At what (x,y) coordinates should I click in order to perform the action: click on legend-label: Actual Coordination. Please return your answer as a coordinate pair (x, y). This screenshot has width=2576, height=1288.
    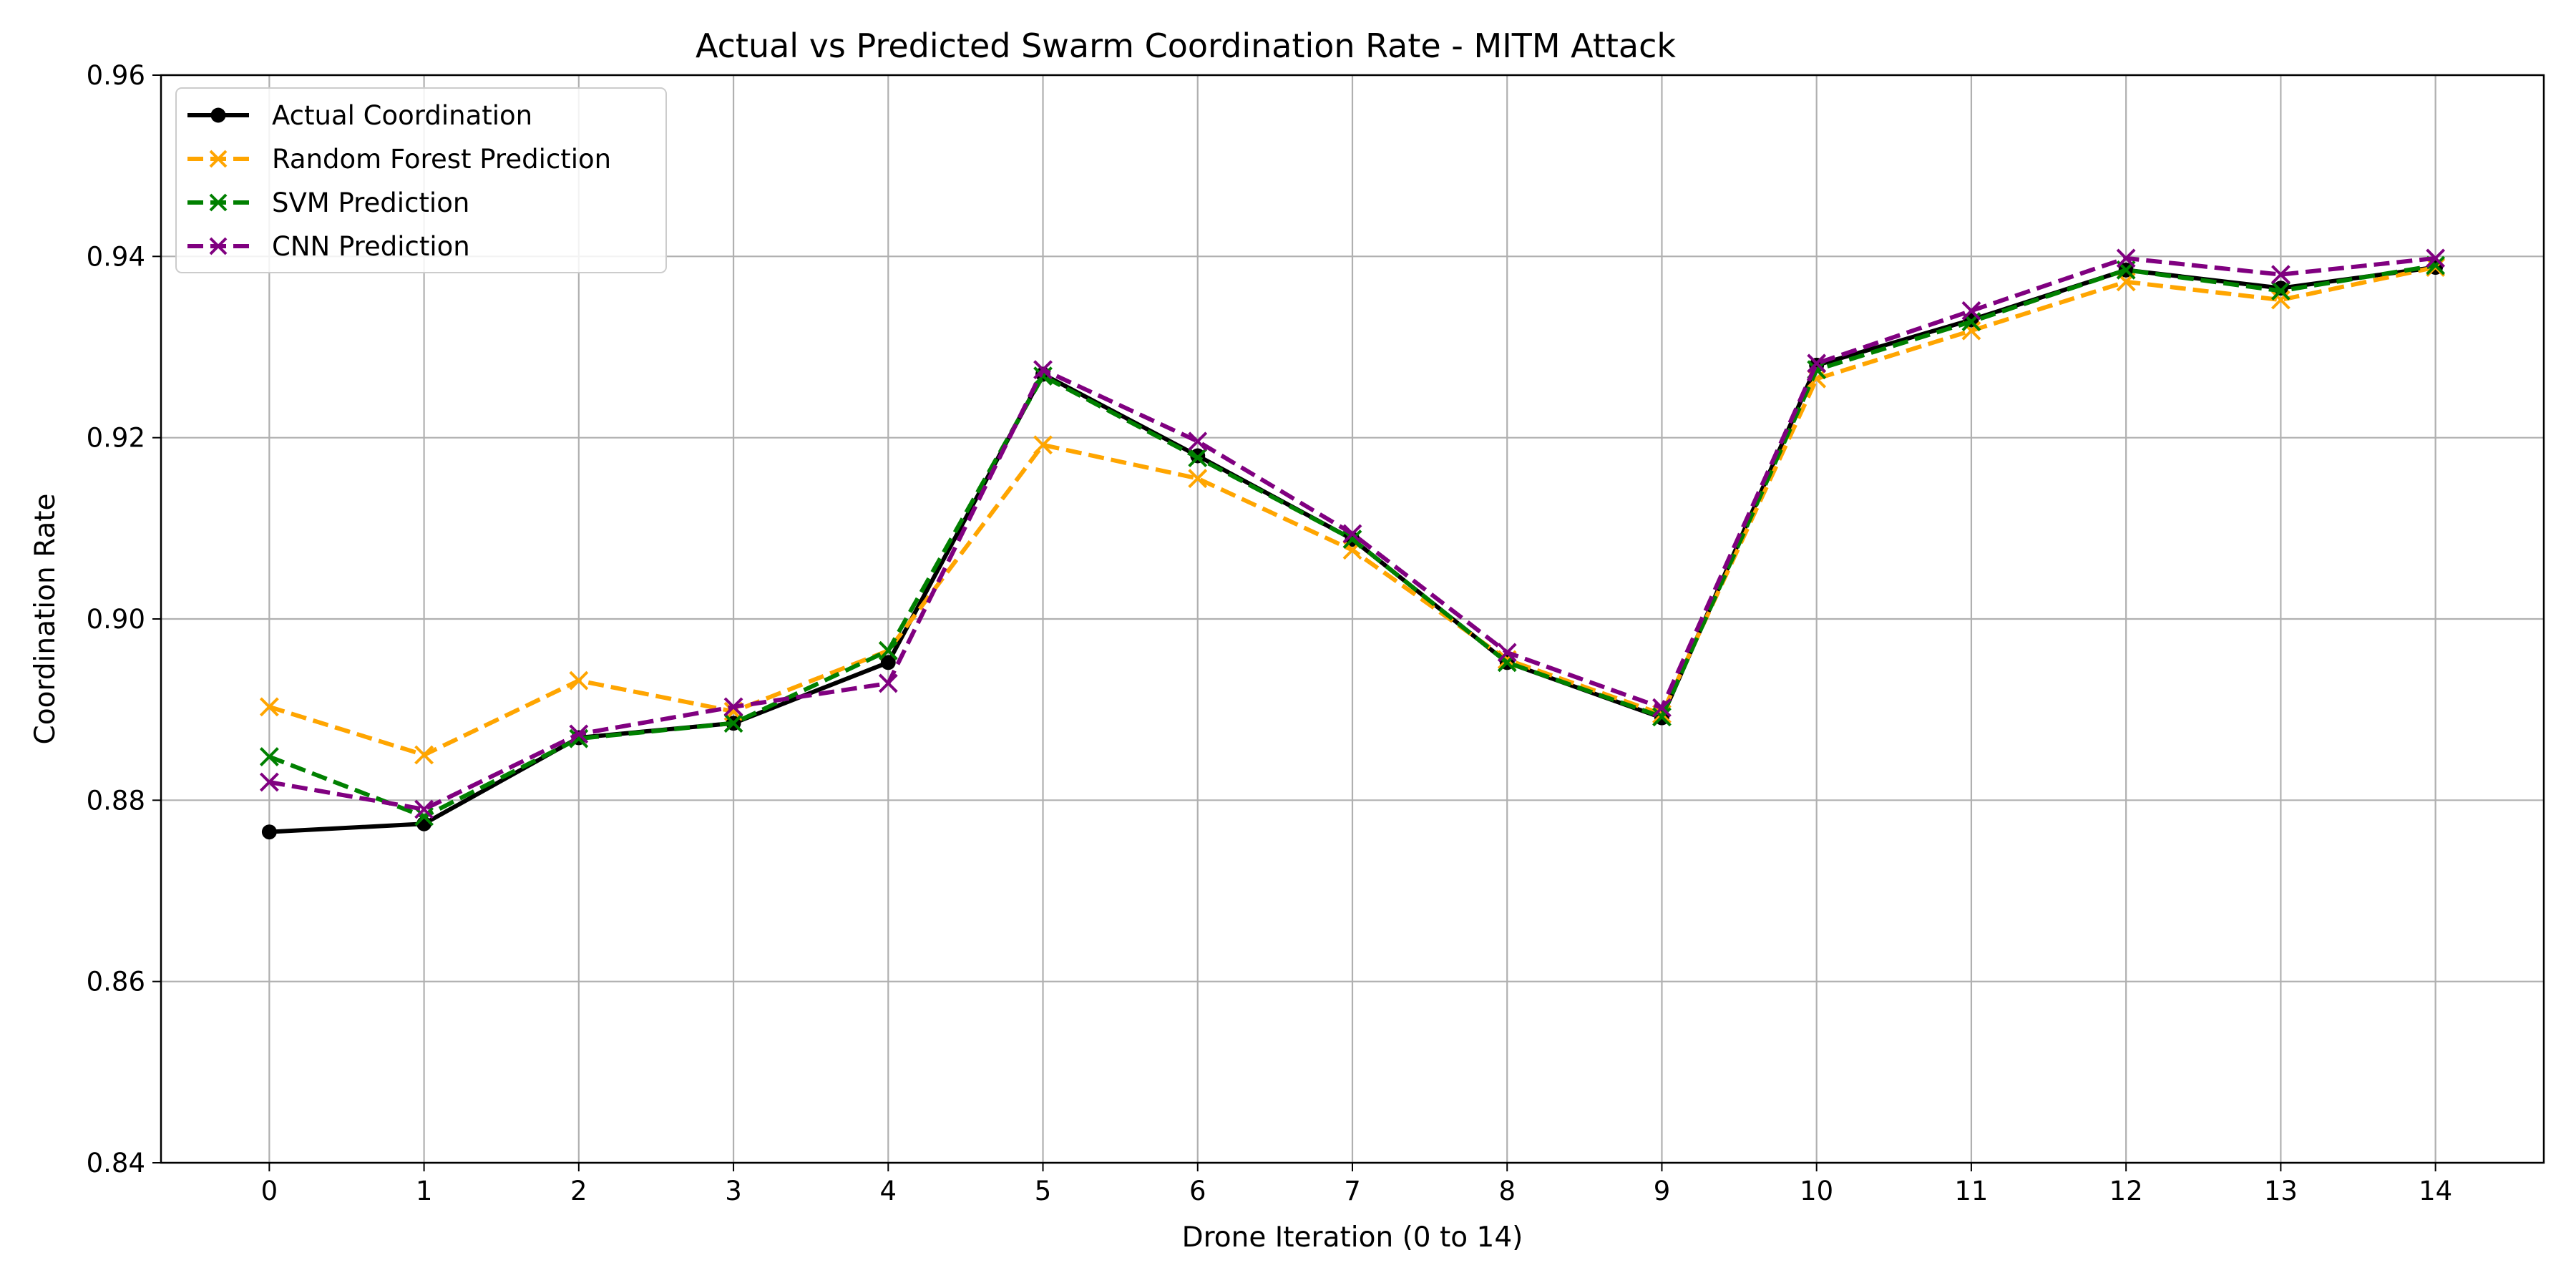
    Looking at the image, I should click on (402, 115).